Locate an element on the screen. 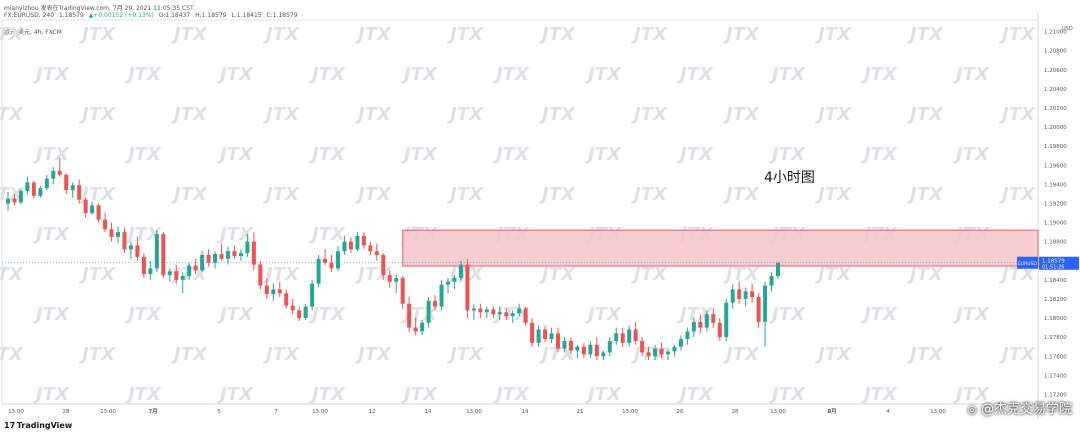 This screenshot has width=1080, height=436. y-tick-label: 1.20000 is located at coordinates (1055, 128).